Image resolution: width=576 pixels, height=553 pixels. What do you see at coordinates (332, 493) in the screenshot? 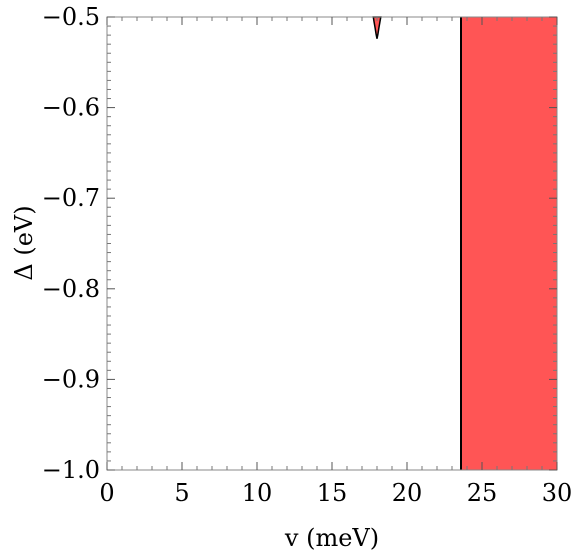
I see `x-tick-label: 15` at bounding box center [332, 493].